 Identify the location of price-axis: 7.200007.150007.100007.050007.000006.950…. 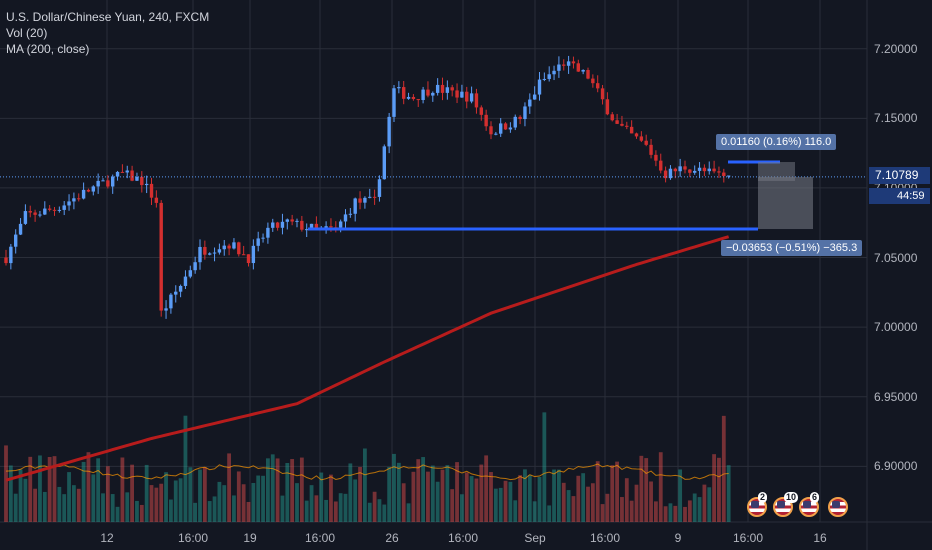
(899, 261).